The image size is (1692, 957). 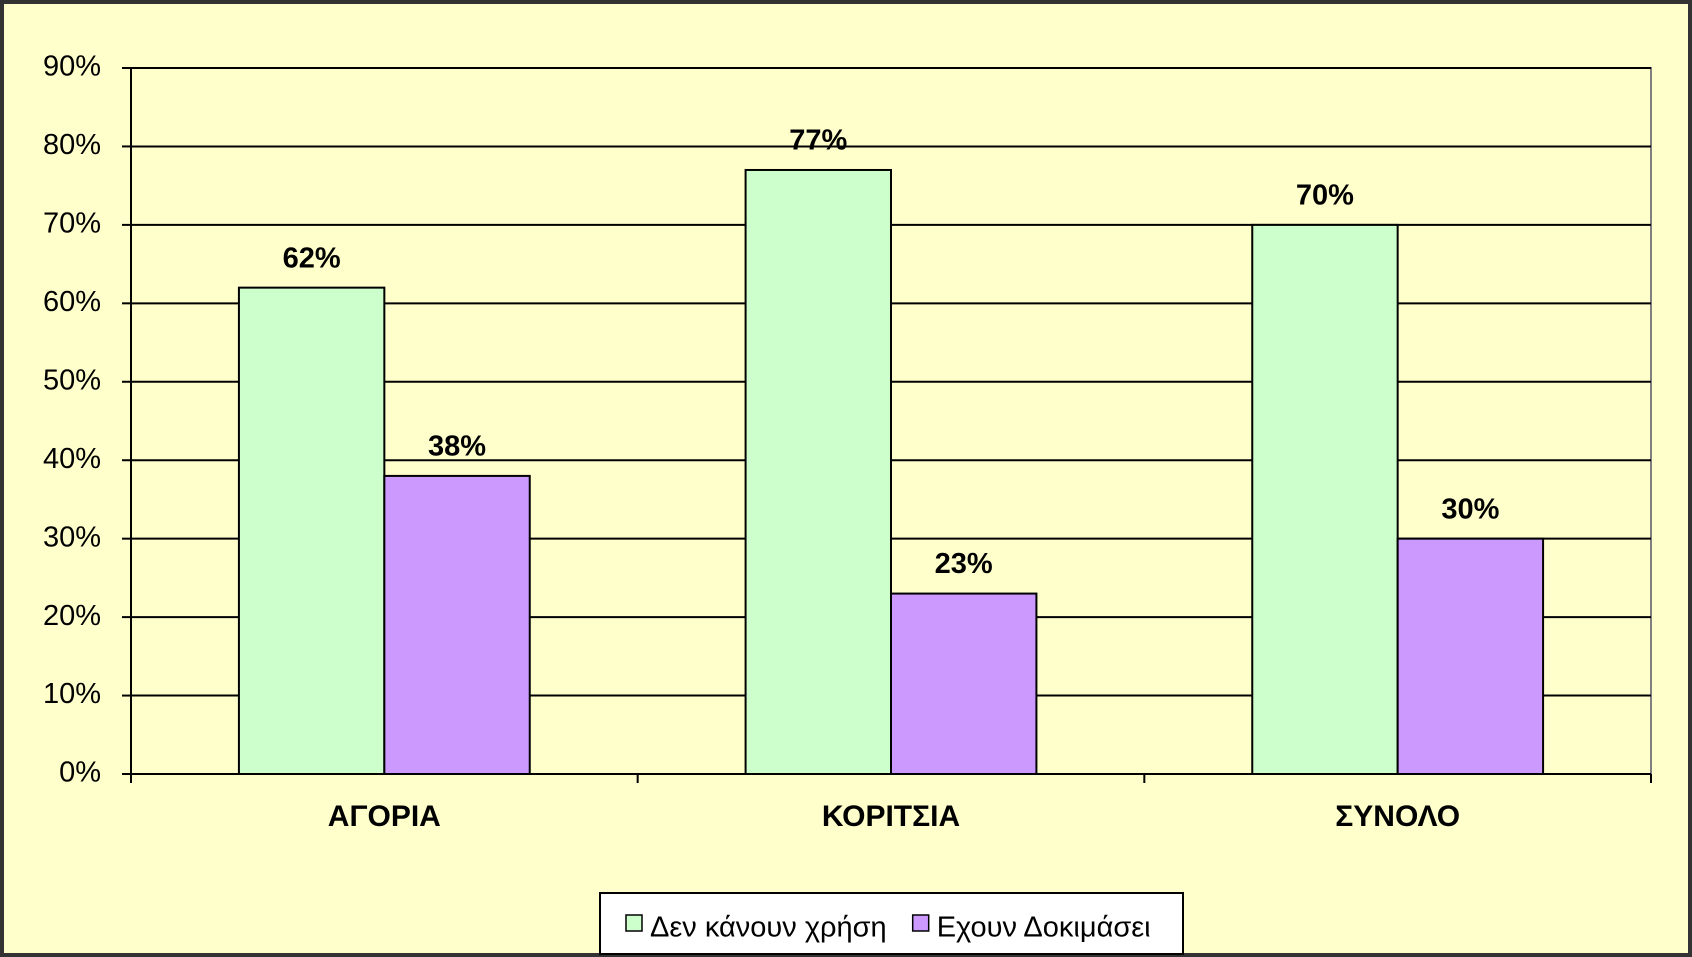 What do you see at coordinates (72, 537) in the screenshot?
I see `y-tick-label: 30%` at bounding box center [72, 537].